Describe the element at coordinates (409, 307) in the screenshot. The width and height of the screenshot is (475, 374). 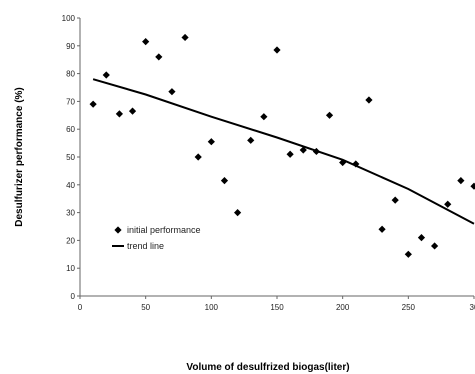
I see `x-tick-label: 250` at that location.